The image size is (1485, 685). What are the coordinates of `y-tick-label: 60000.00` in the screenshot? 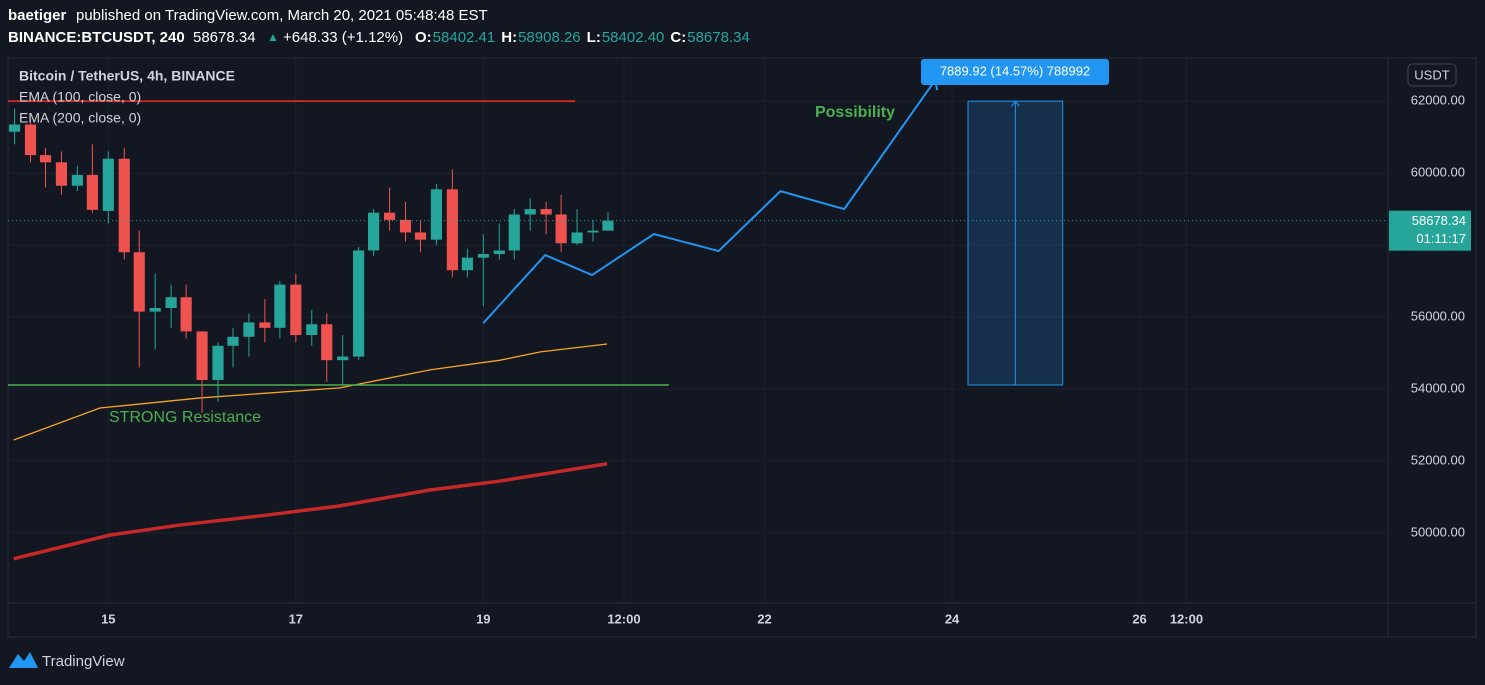 It's located at (1438, 172).